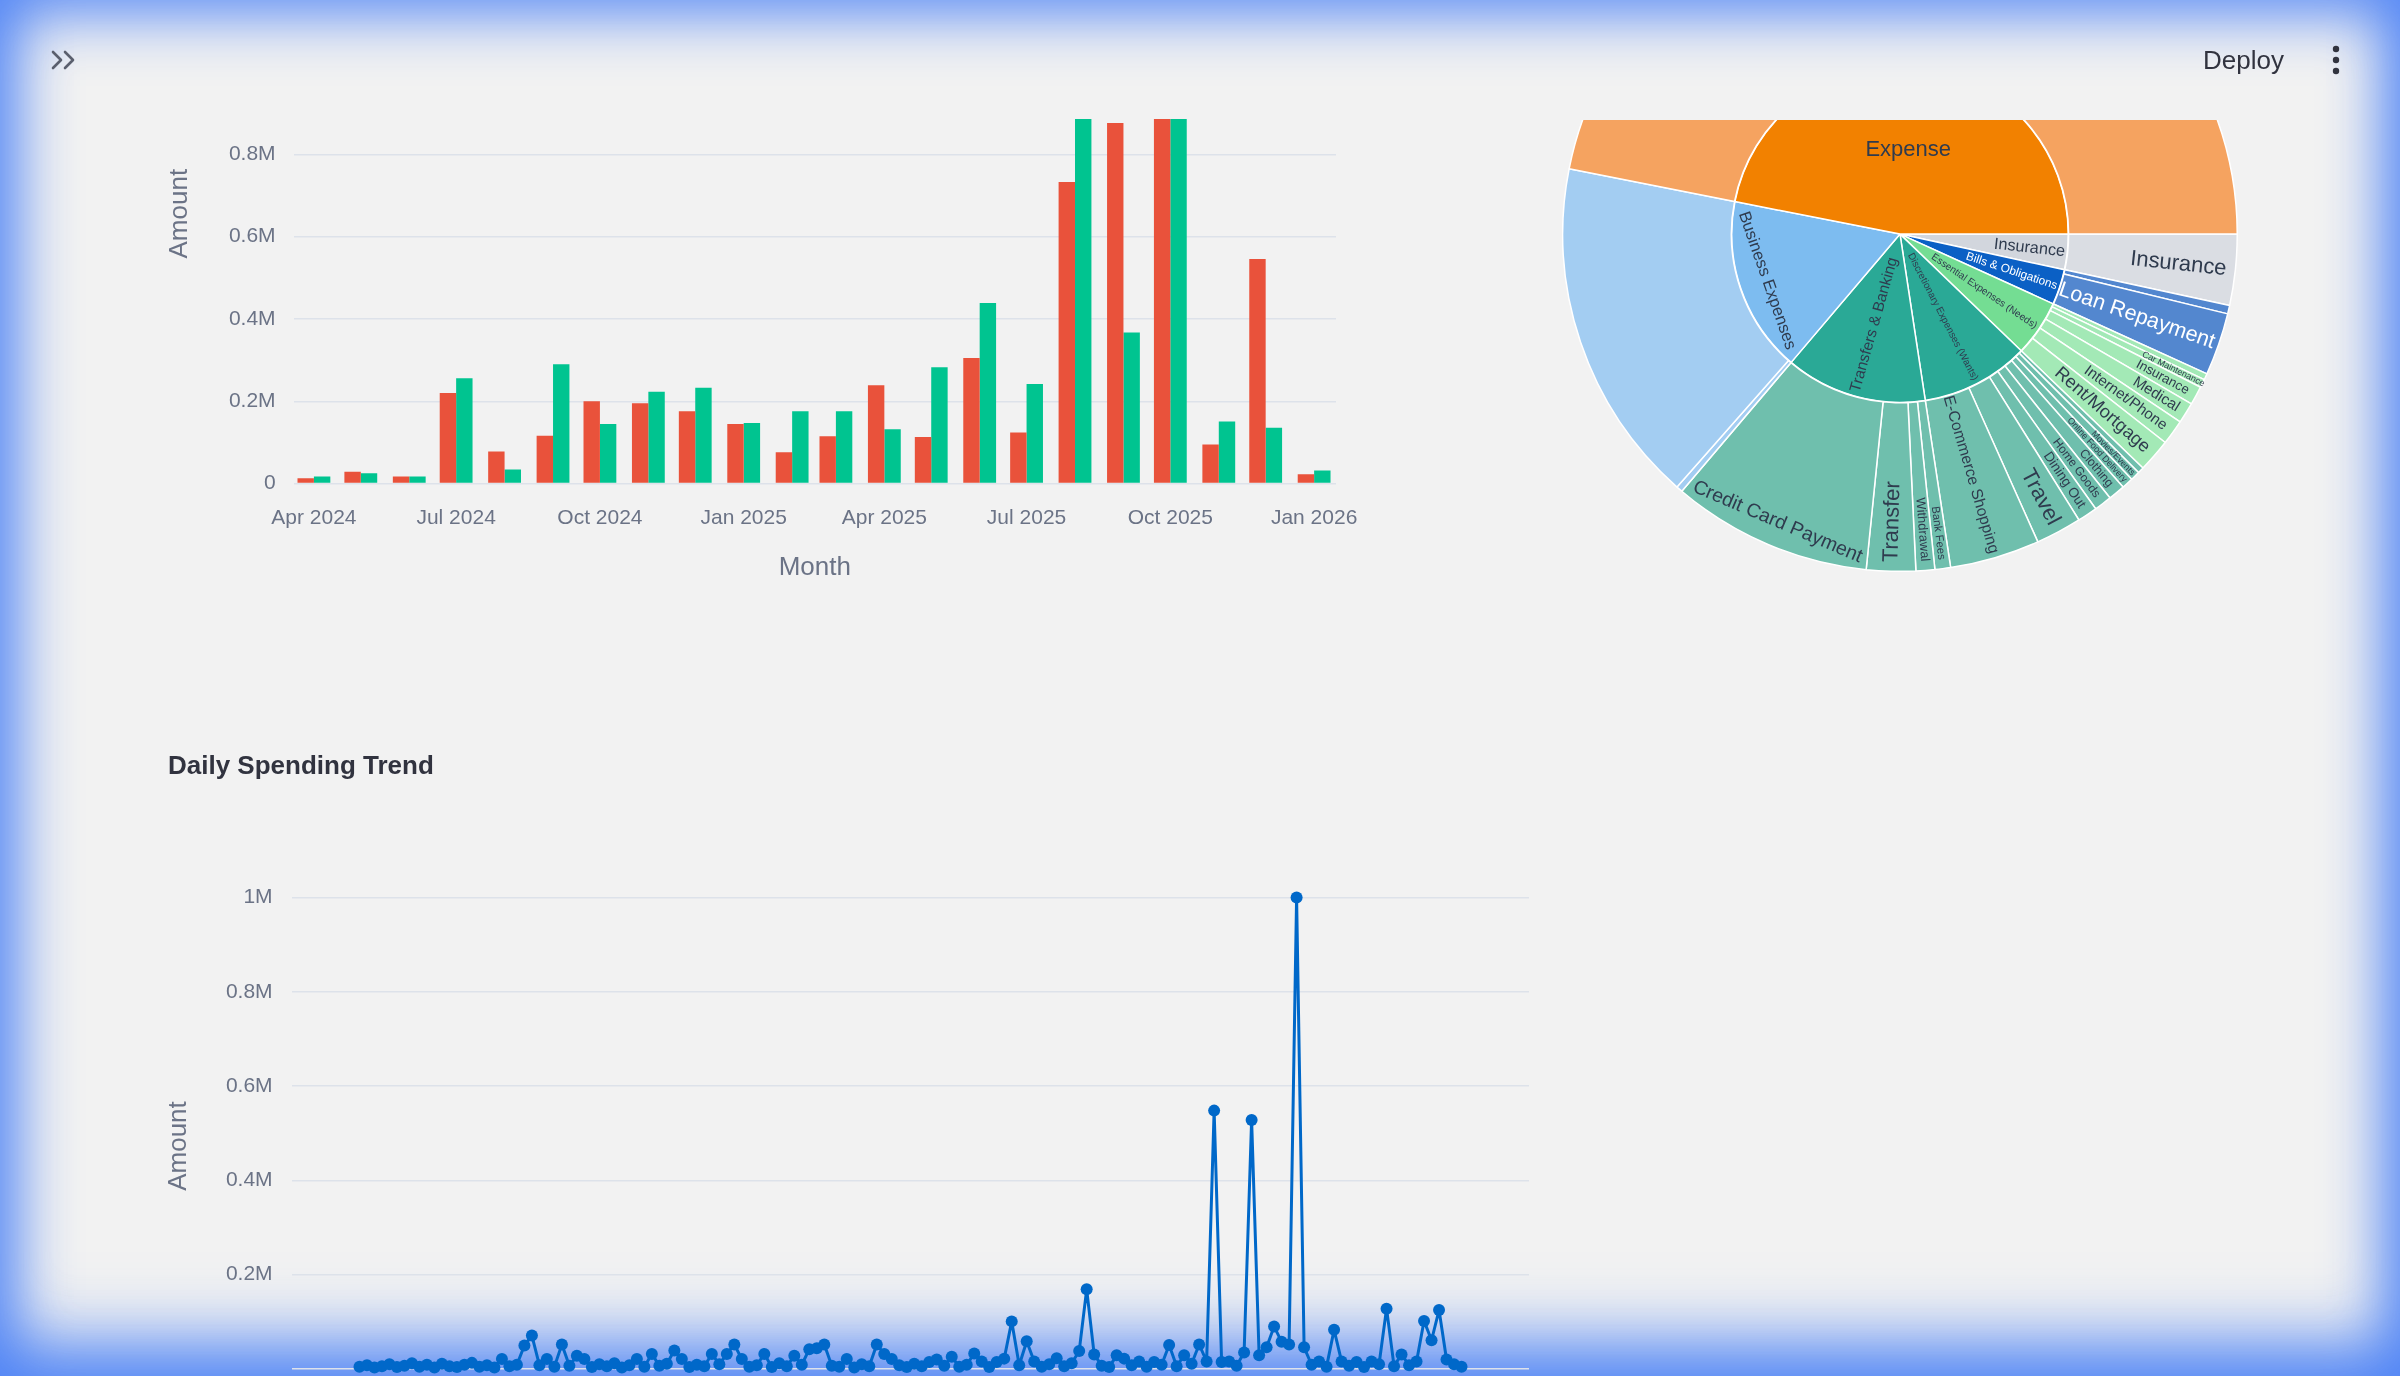  Describe the element at coordinates (1314, 516) in the screenshot. I see `x-tick-label: Jan 2026` at that location.